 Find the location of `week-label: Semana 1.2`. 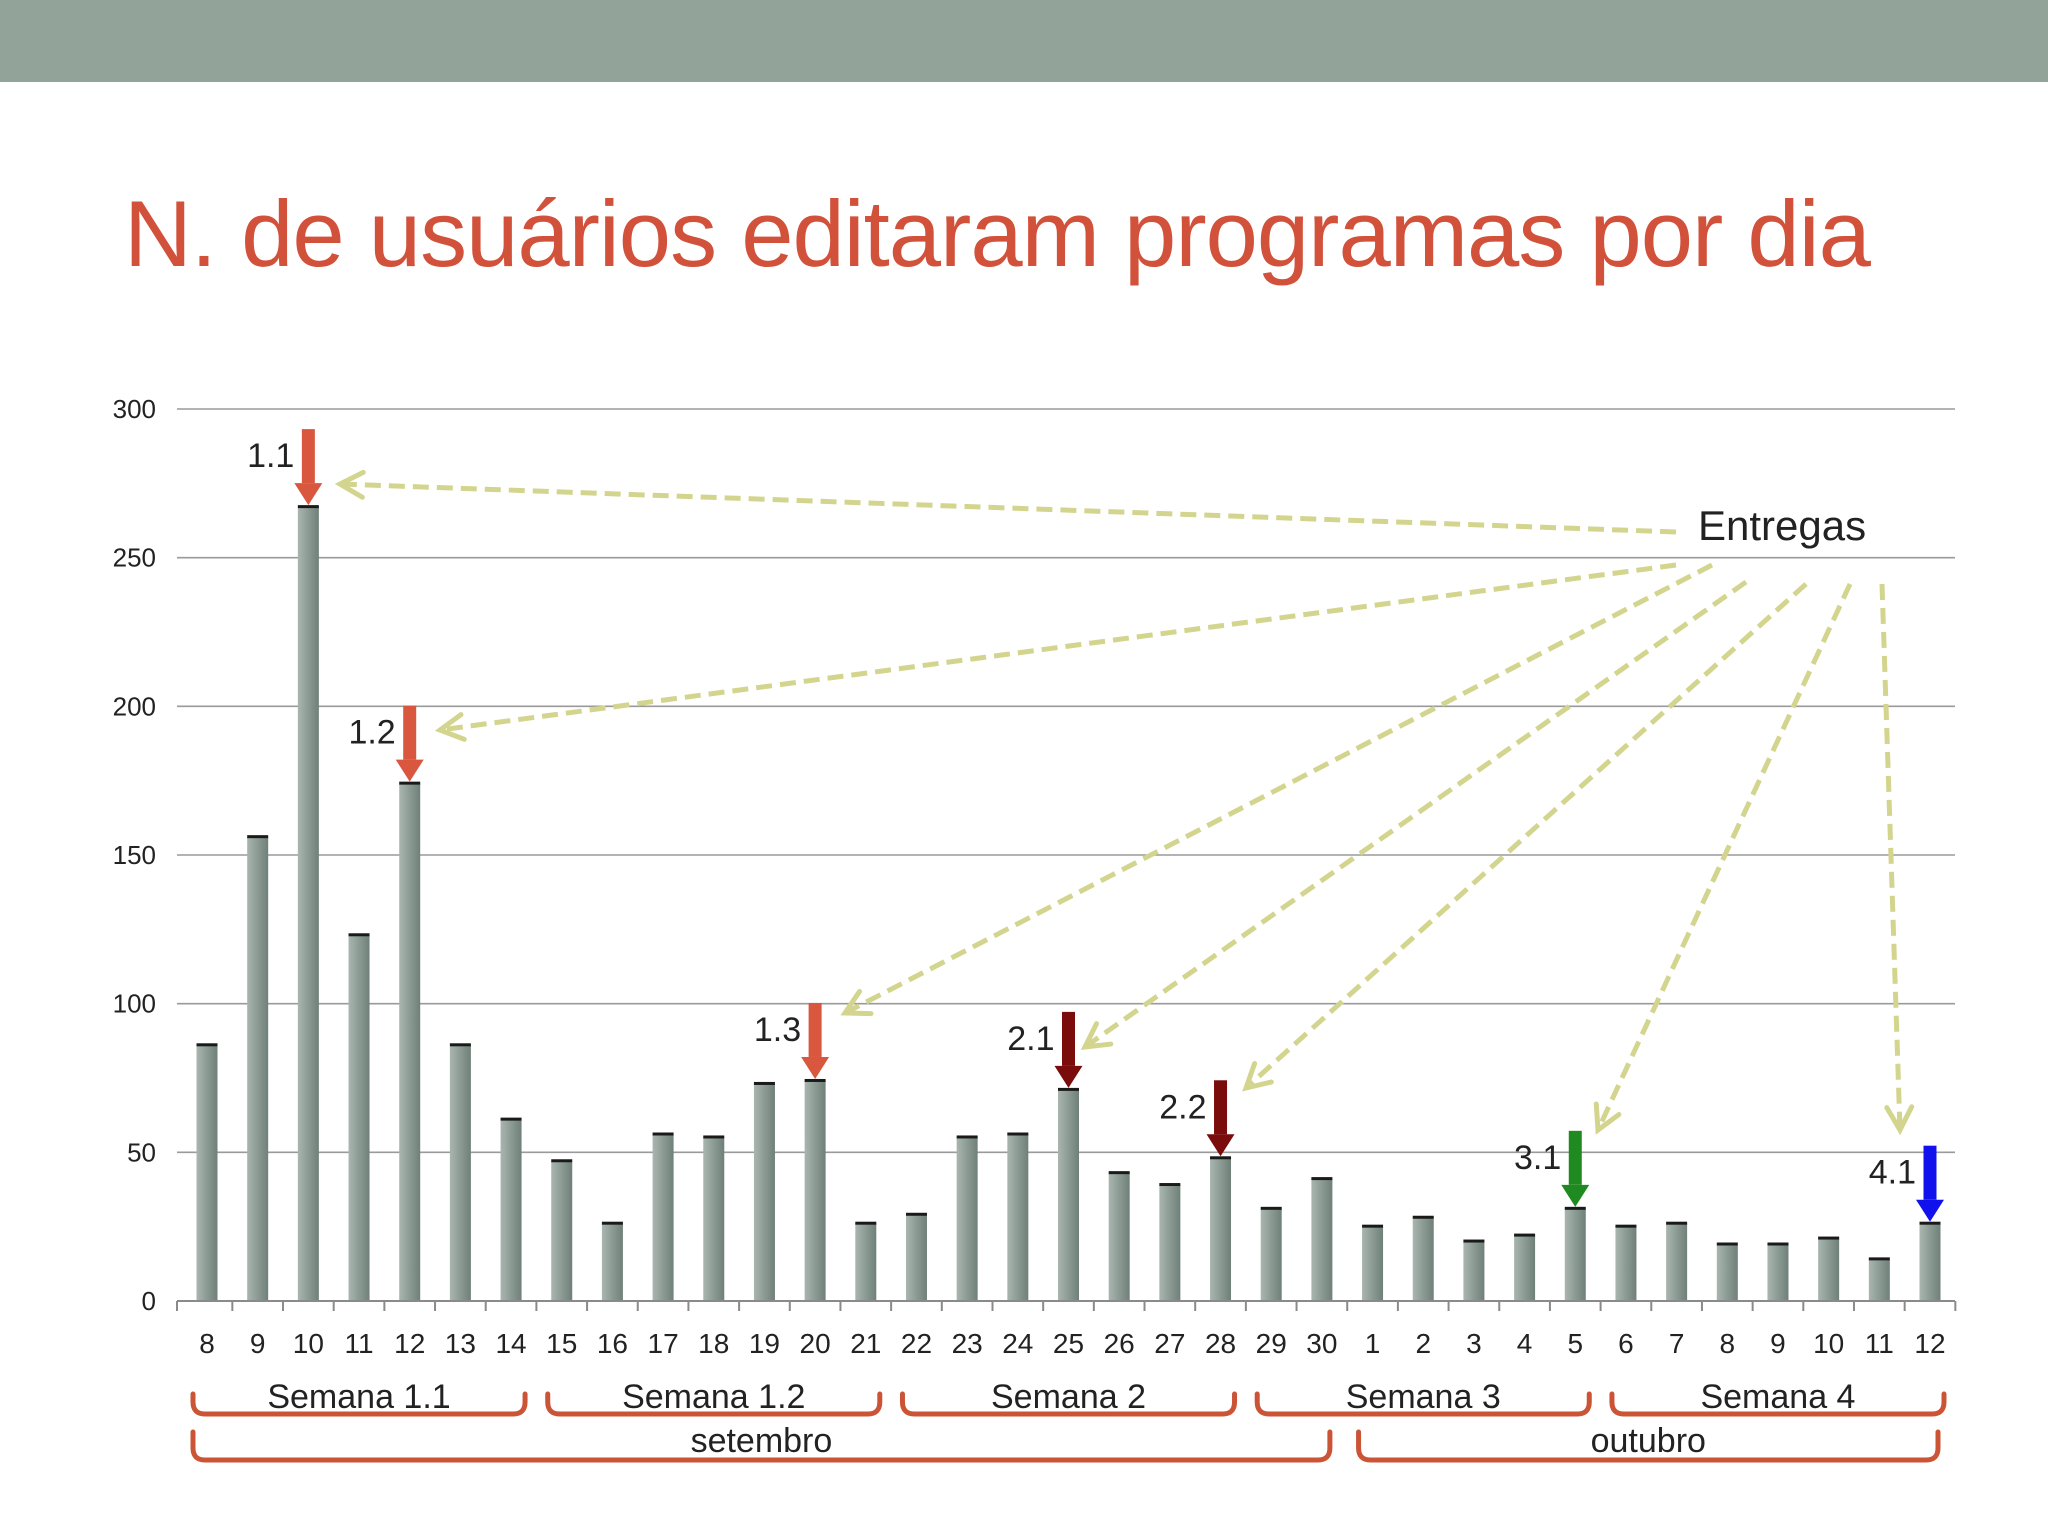

week-label: Semana 1.2 is located at coordinates (713, 1397).